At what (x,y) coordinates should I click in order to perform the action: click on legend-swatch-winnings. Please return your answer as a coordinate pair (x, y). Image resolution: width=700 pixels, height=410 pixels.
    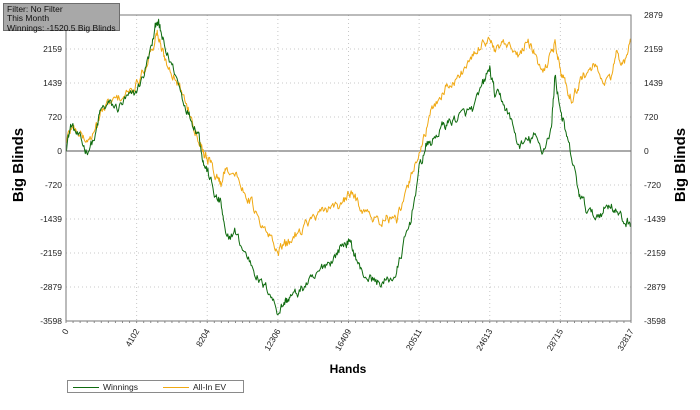
    Looking at the image, I should click on (86, 387).